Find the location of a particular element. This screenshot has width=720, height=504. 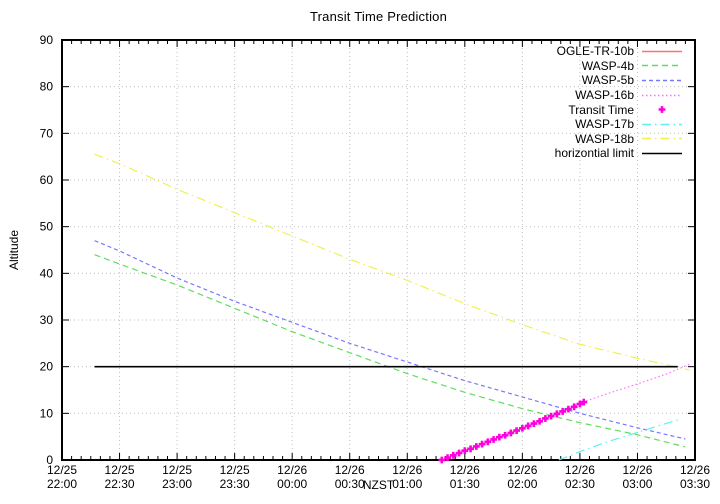

legend-item-wasp-5b: WASP-5b is located at coordinates (619, 80).